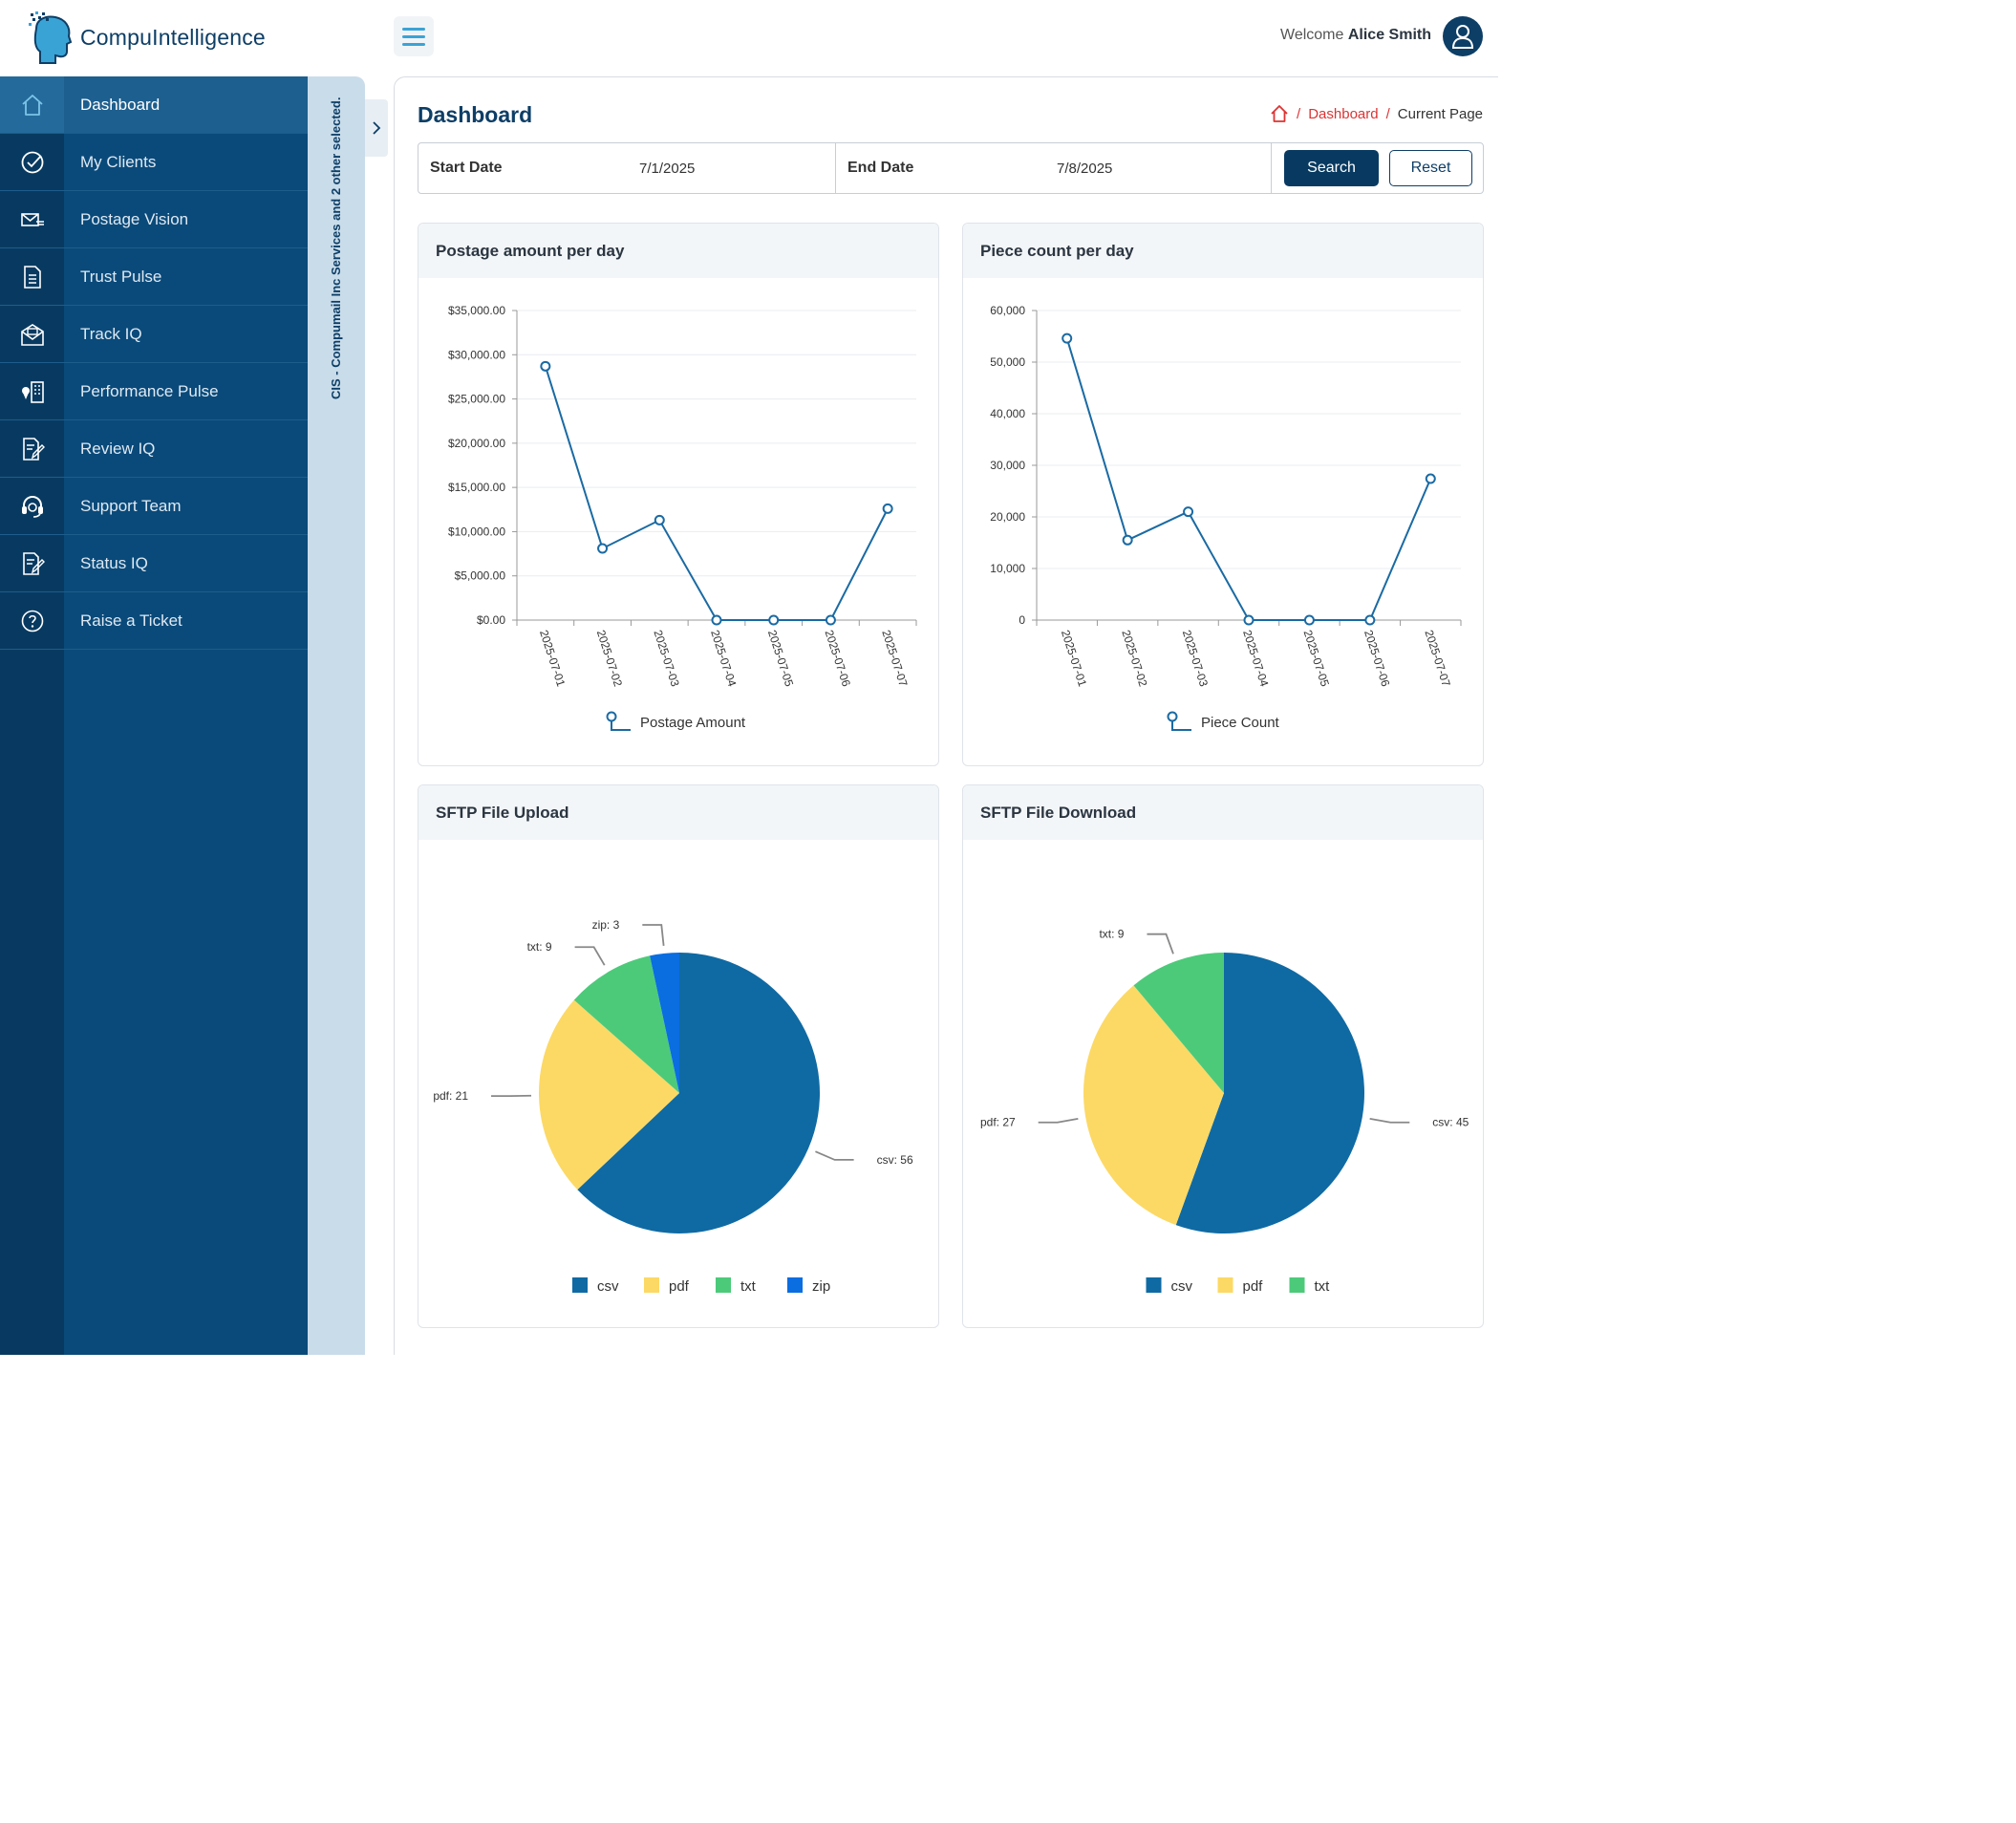 This screenshot has height=1823, width=2016. Describe the element at coordinates (475, 115) in the screenshot. I see `page-title: Dashboard` at that location.